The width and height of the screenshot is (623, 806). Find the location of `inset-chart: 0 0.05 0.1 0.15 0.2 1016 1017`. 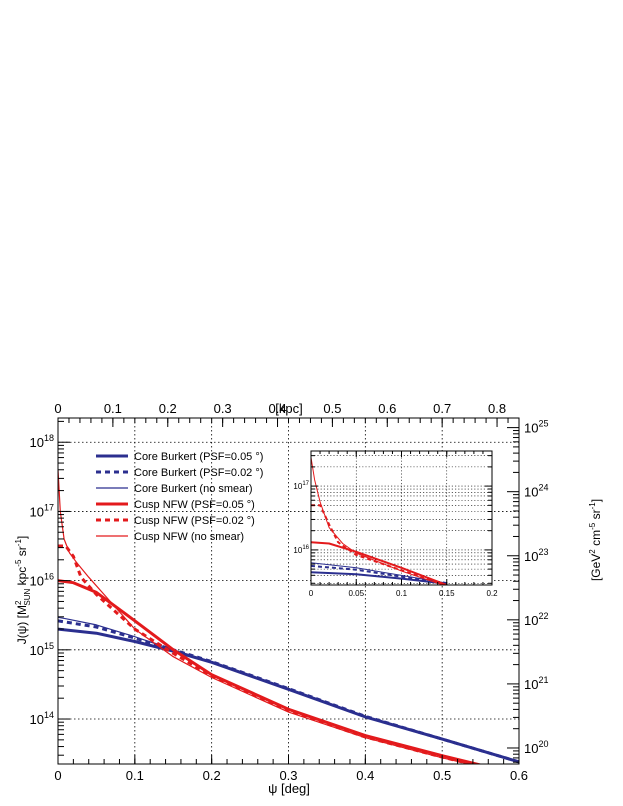

inset-chart: 0 0.05 0.1 0.15 0.2 1016 1017 is located at coordinates (395, 524).